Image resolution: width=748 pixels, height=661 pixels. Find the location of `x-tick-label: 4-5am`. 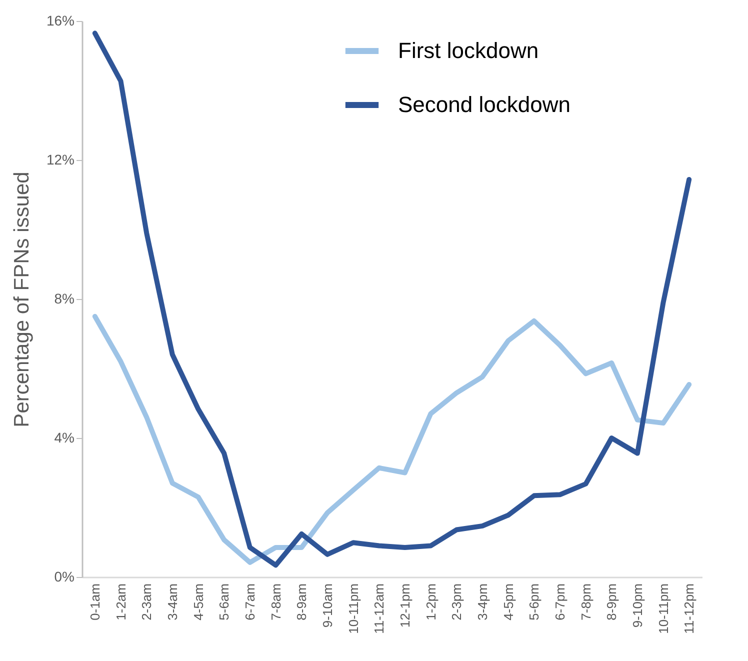

x-tick-label: 4-5am is located at coordinates (198, 602).